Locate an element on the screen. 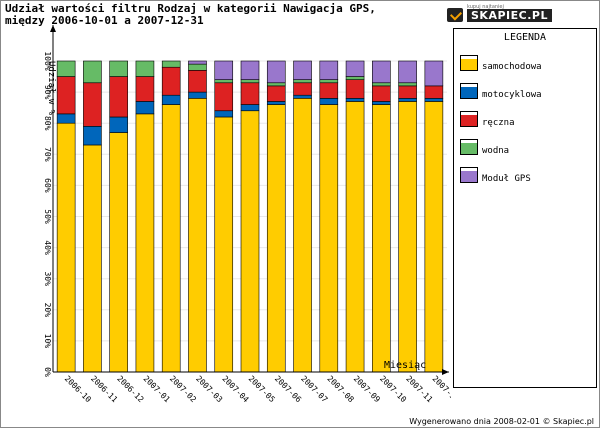 This screenshot has height=428, width=600. title-line-2: między 2006-10-01 a 2007-12-31 is located at coordinates (104, 20).